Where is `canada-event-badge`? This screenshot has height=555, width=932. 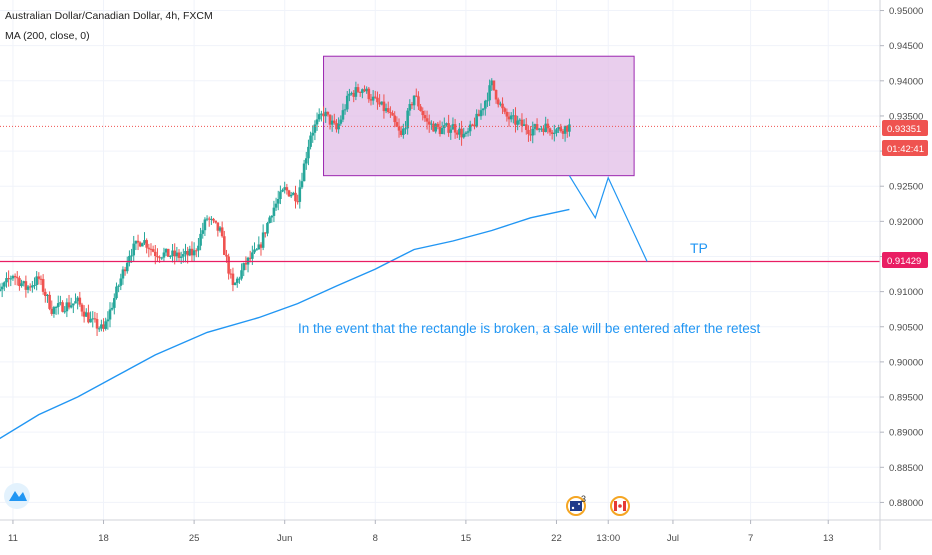 canada-event-badge is located at coordinates (620, 506).